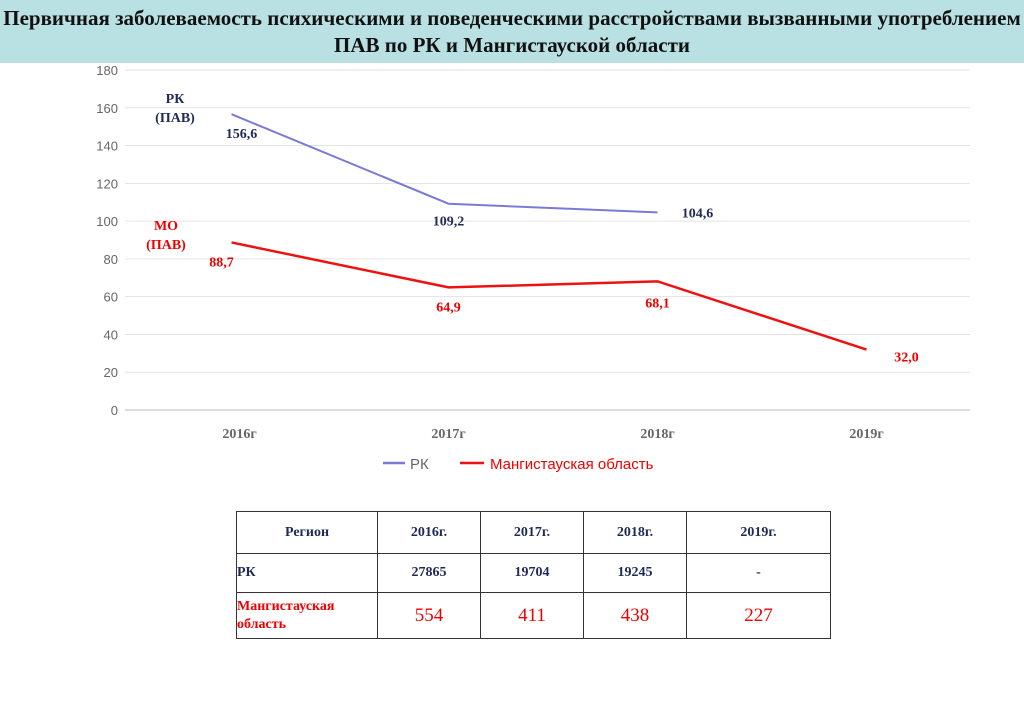 This screenshot has width=1024, height=708. Describe the element at coordinates (307, 573) in the screenshot. I see `region-cell: РК` at that location.